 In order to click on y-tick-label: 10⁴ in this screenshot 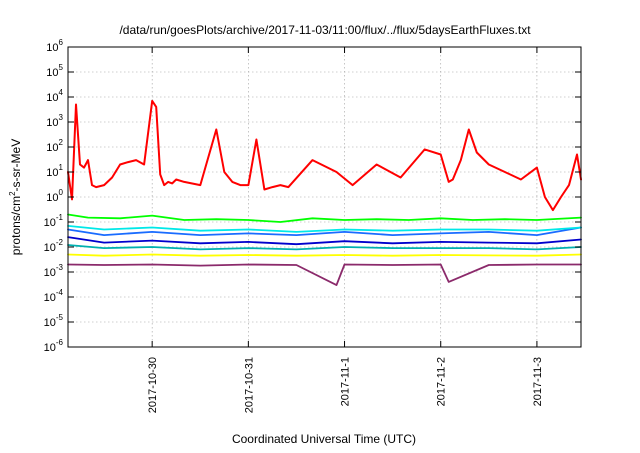, I will do `click(54, 96)`.